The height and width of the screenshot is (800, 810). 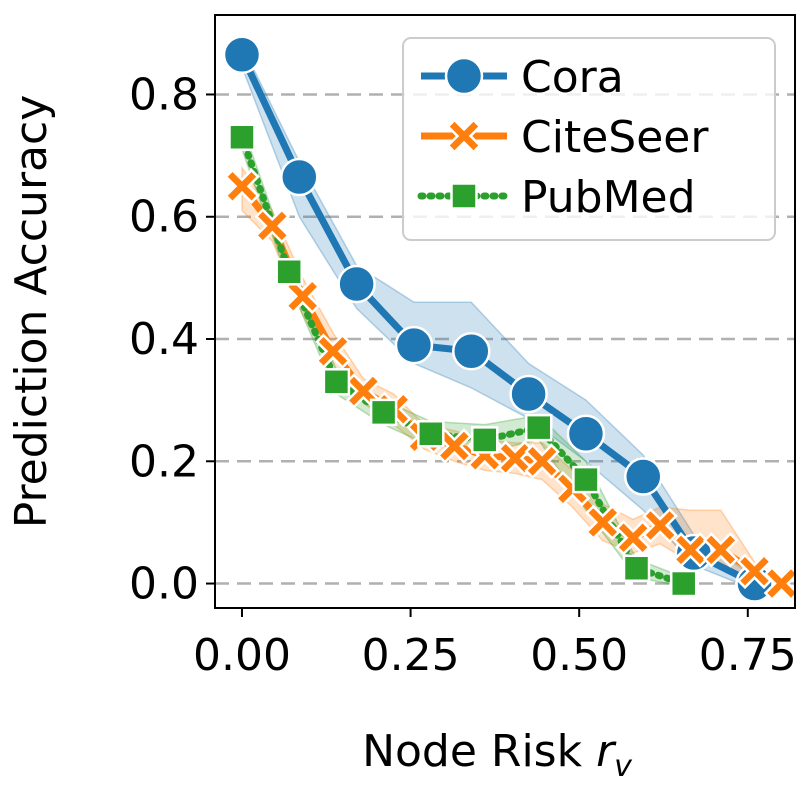 What do you see at coordinates (572, 77) in the screenshot?
I see `legend-label-cora: Cora` at bounding box center [572, 77].